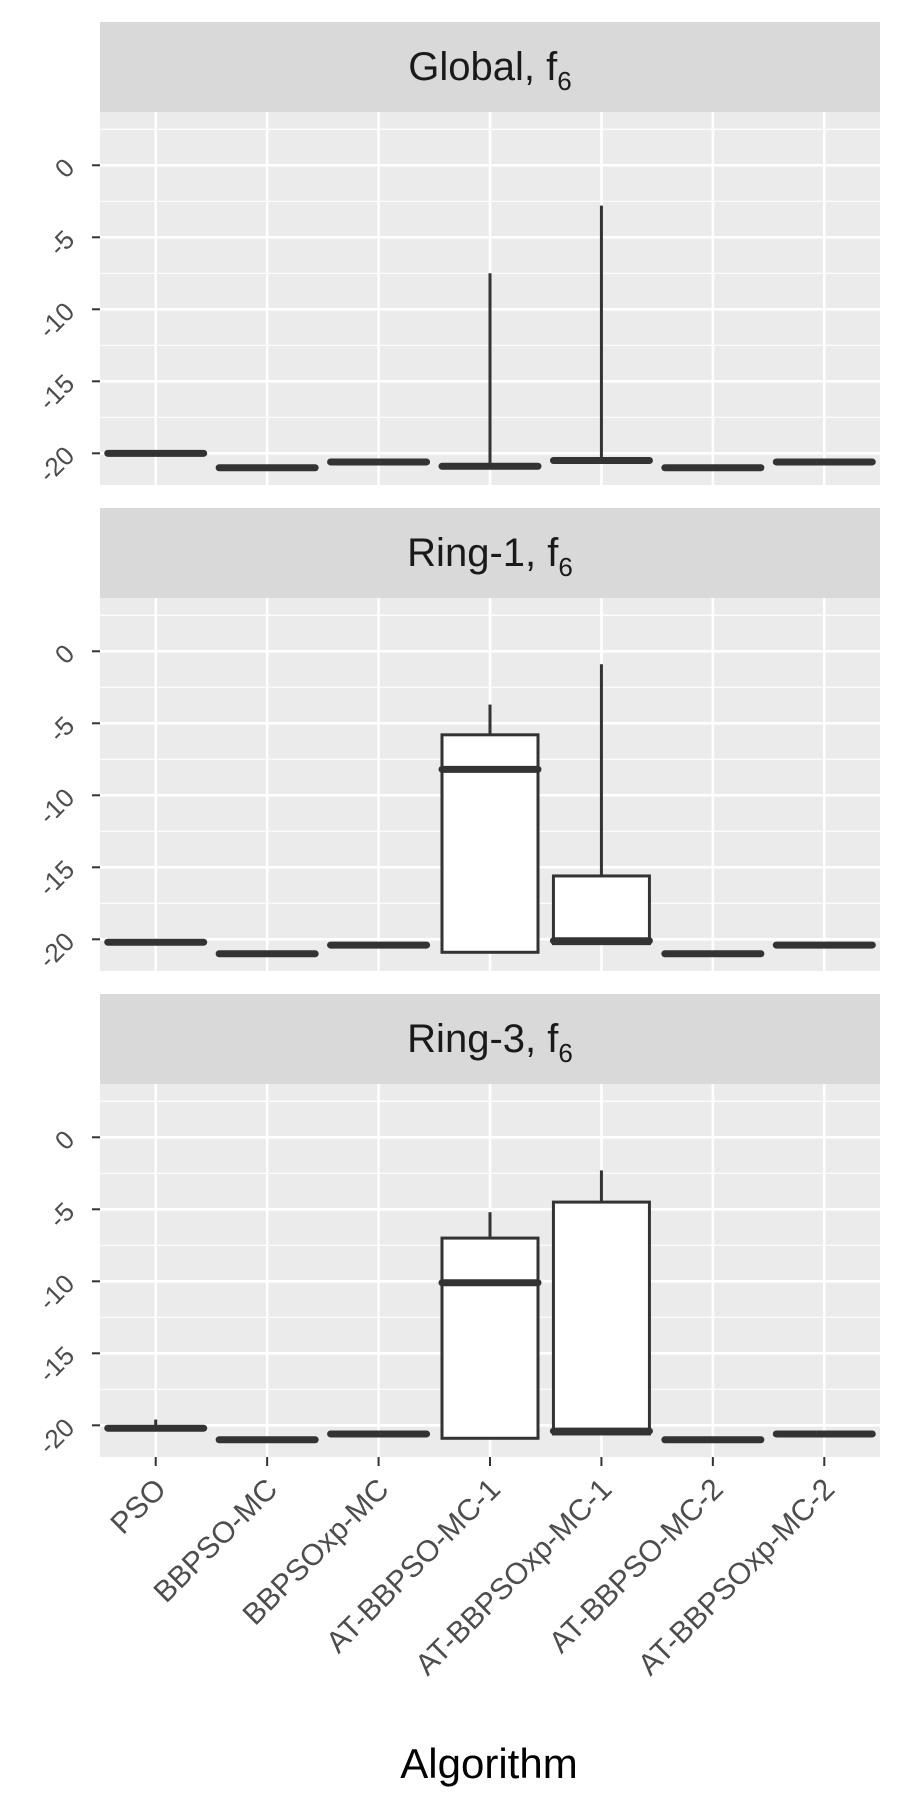  I want to click on facet-title: Ring-3, f6, so click(490, 1042).